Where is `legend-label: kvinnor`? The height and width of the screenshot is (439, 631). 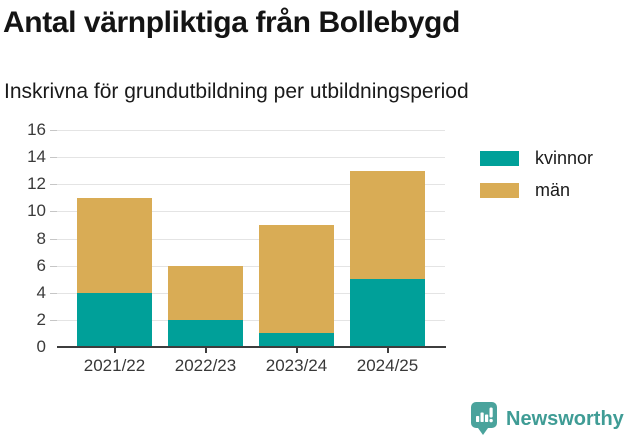
legend-label: kvinnor is located at coordinates (564, 158).